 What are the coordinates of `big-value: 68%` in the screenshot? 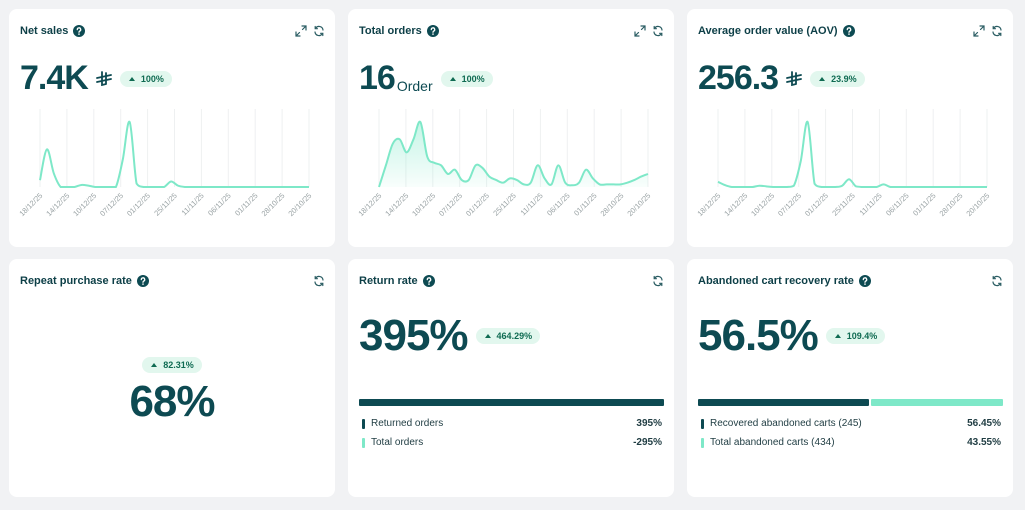 It's located at (172, 401).